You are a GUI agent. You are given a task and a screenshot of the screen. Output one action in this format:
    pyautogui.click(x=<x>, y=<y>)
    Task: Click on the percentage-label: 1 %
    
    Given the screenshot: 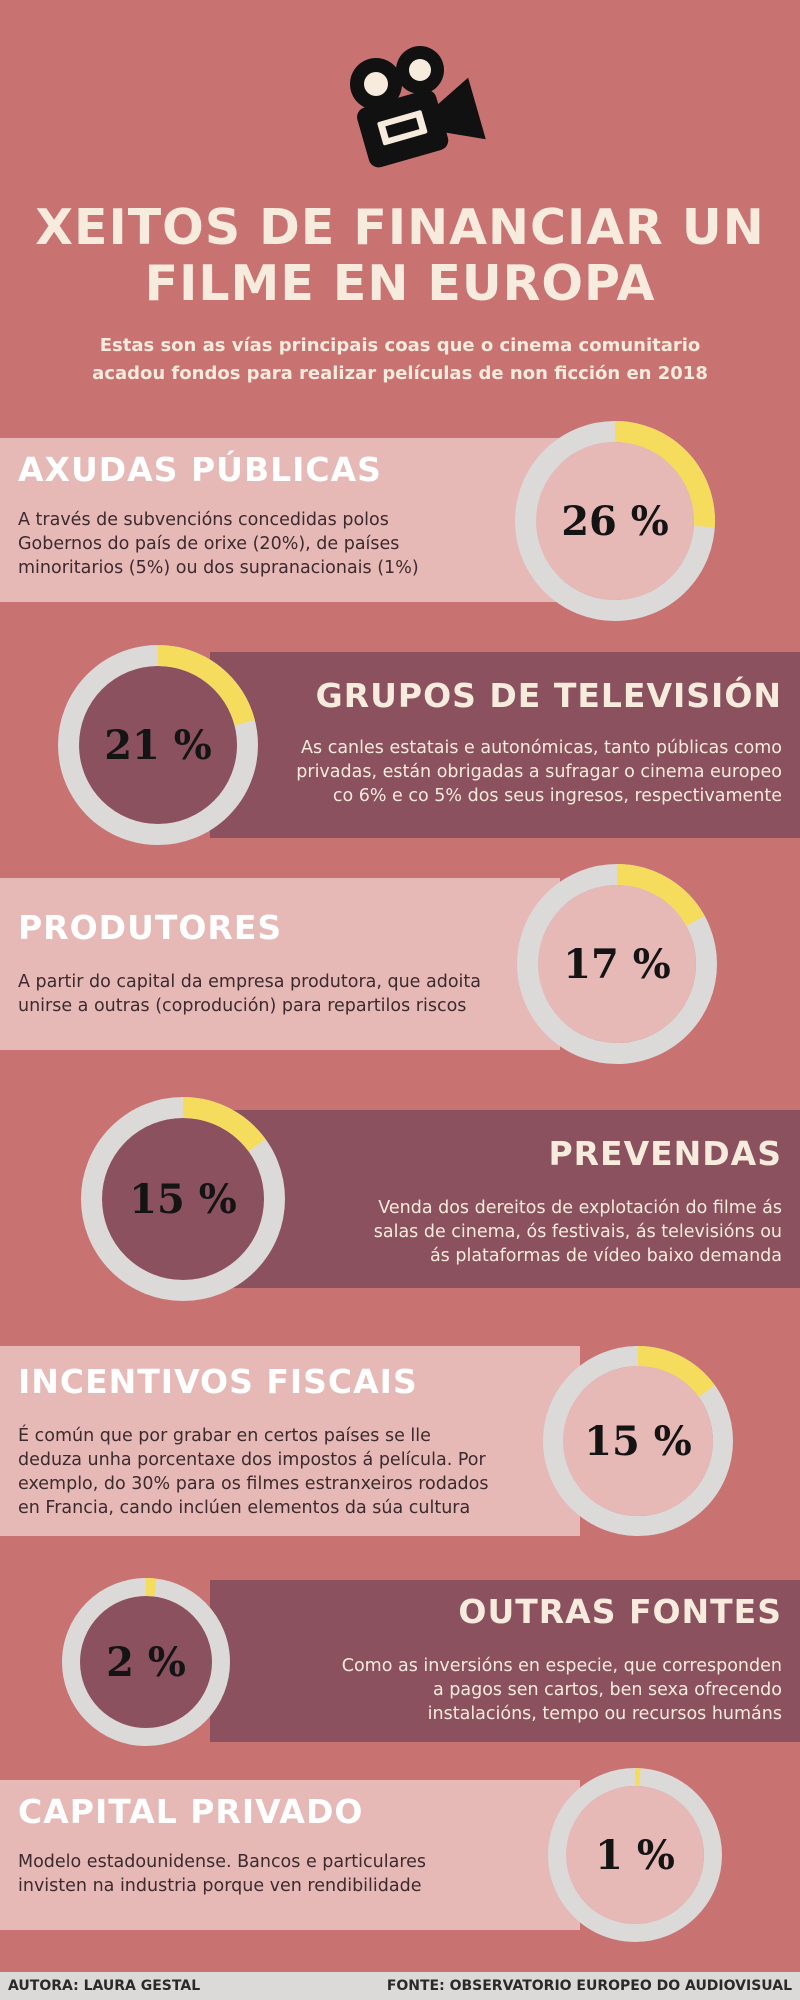 What is the action you would take?
    pyautogui.click(x=635, y=1855)
    